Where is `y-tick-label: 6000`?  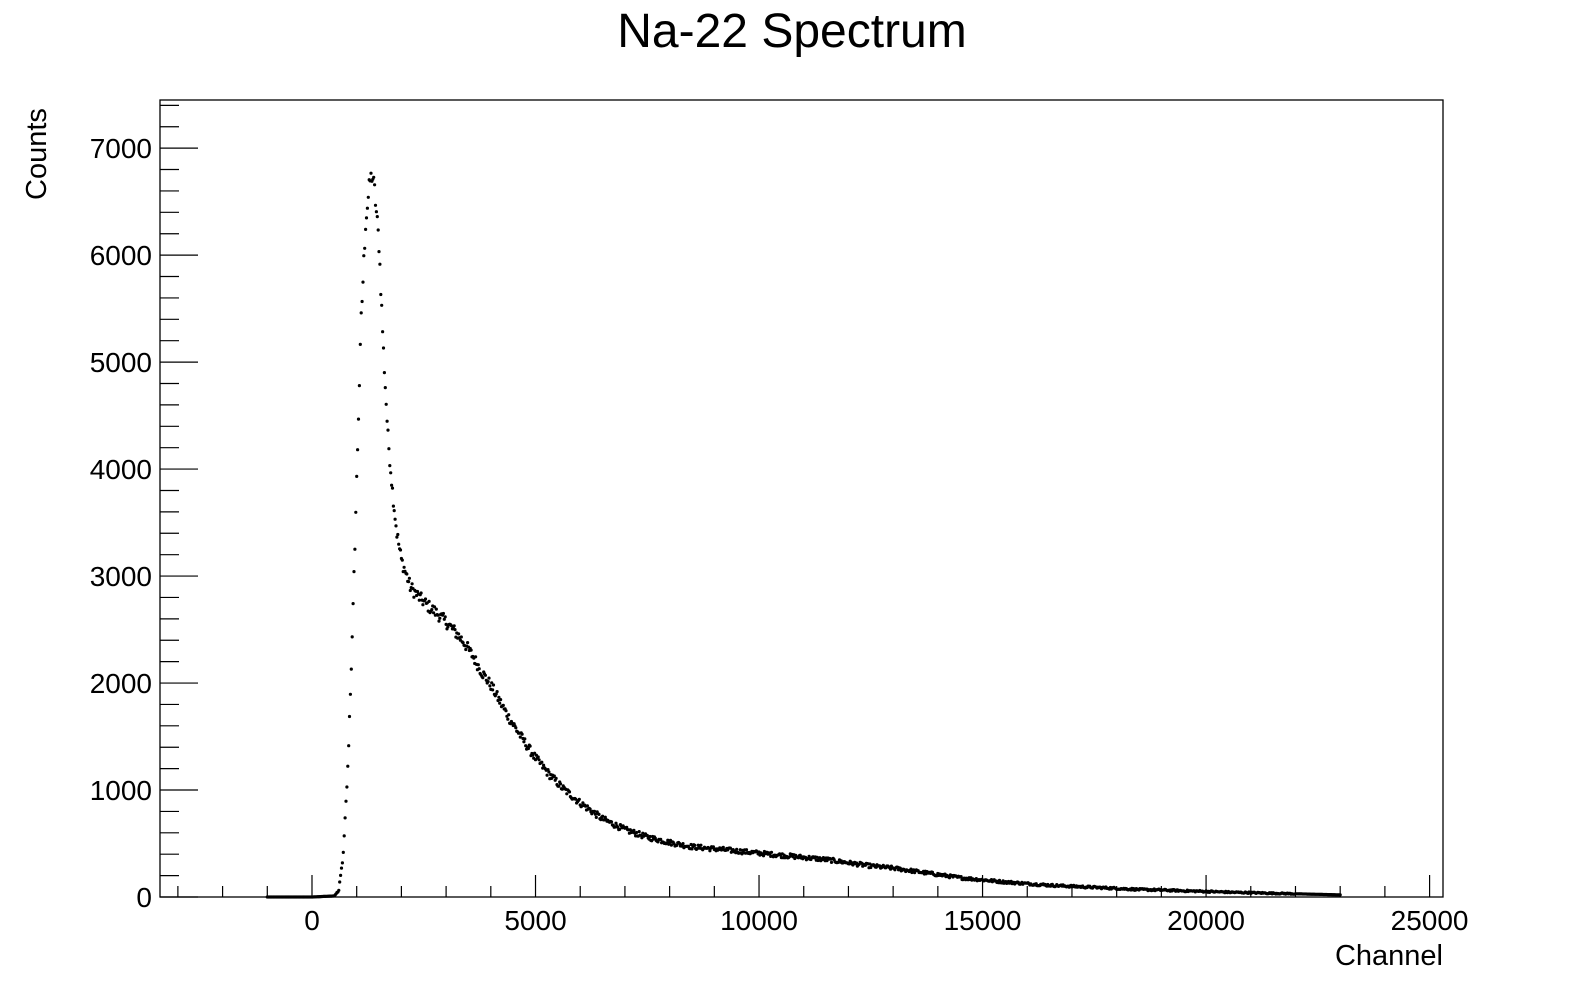 y-tick-label: 6000 is located at coordinates (121, 255).